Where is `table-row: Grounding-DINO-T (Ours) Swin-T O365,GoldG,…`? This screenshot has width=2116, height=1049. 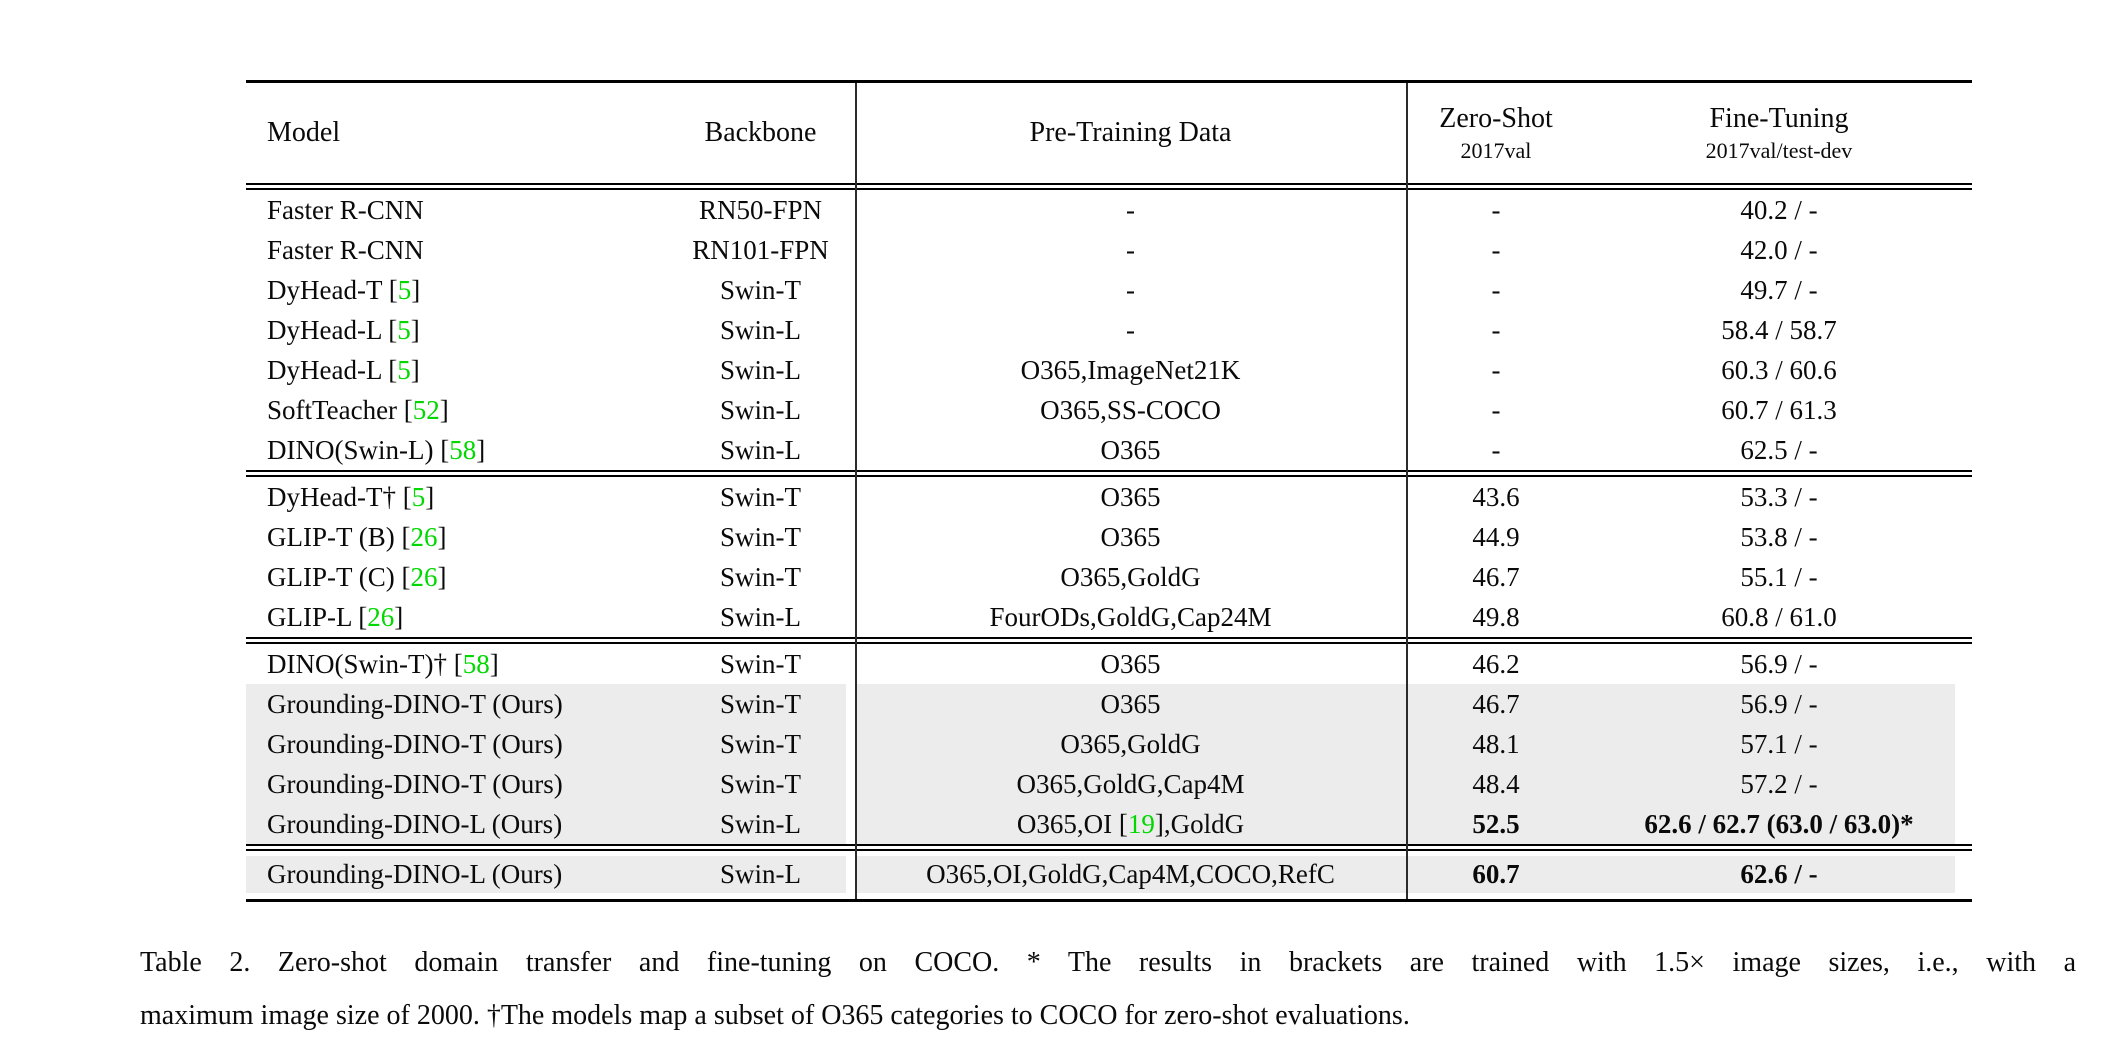
table-row: Grounding-DINO-T (Ours) Swin-T O365,GoldG,… is located at coordinates (1109, 784).